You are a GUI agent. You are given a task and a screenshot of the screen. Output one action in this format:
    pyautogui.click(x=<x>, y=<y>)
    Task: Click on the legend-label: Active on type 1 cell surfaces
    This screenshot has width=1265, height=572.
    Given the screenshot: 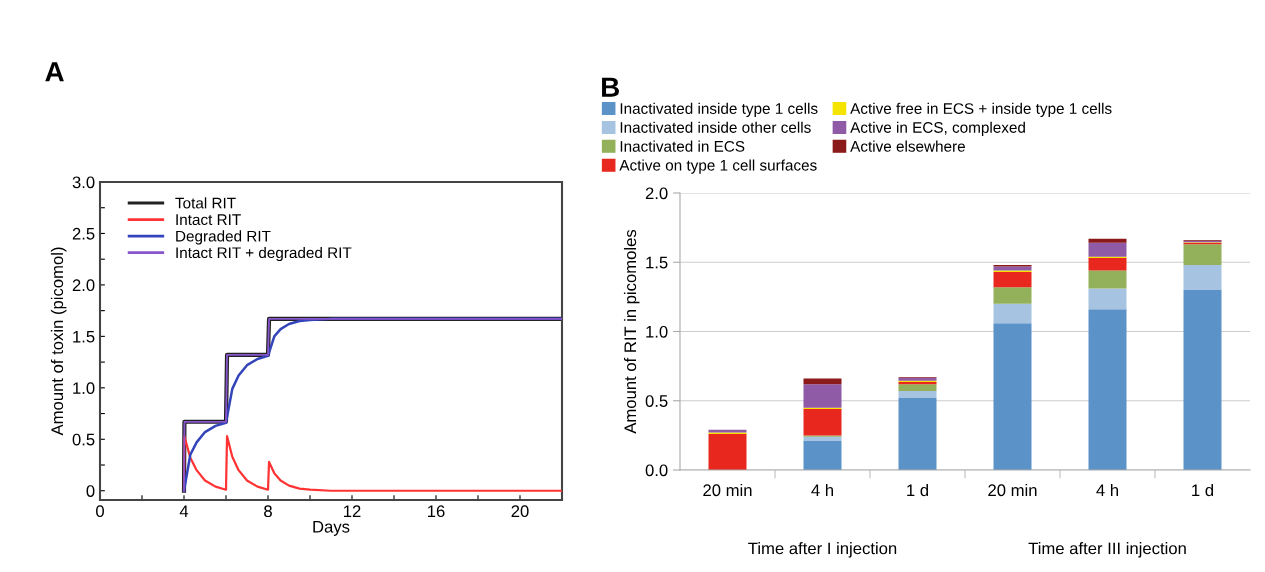 What is the action you would take?
    pyautogui.click(x=718, y=166)
    